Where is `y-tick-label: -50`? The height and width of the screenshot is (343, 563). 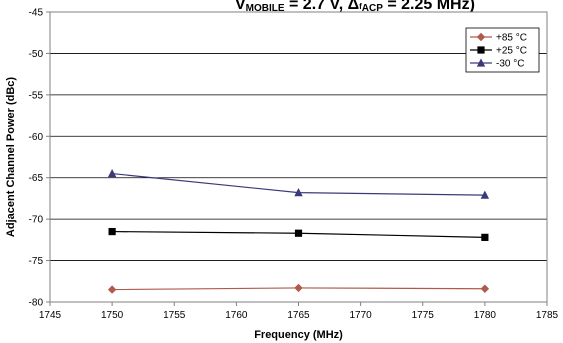
y-tick-label: -50 is located at coordinates (36, 54).